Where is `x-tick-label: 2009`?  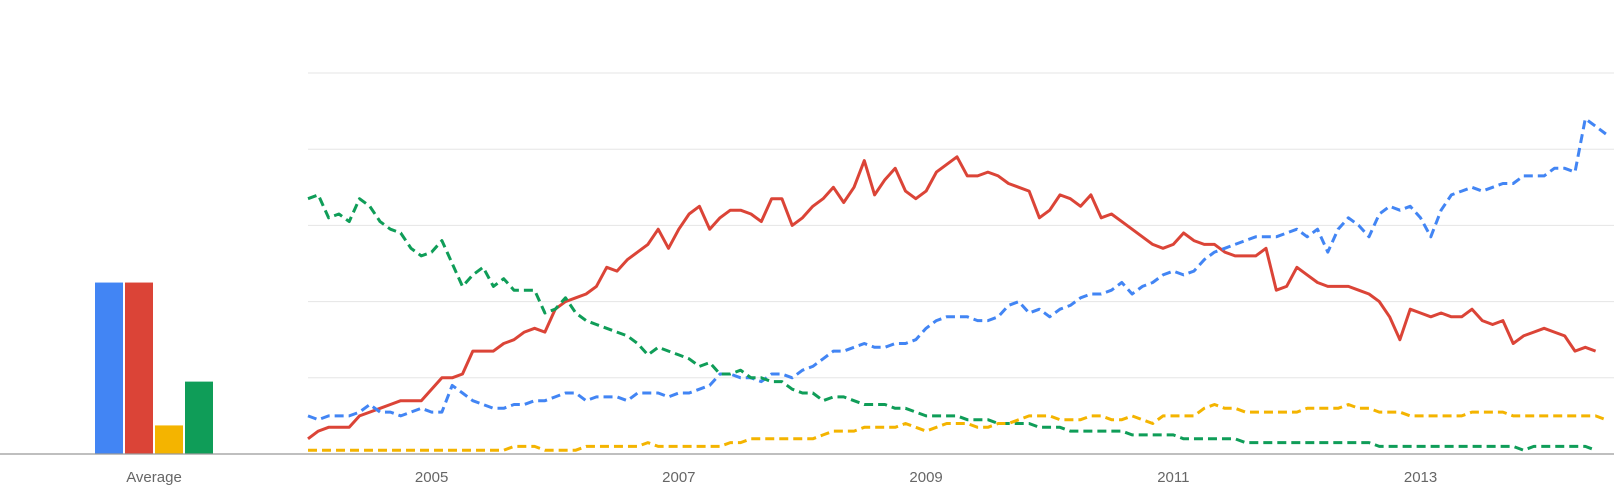
x-tick-label: 2009 is located at coordinates (925, 477).